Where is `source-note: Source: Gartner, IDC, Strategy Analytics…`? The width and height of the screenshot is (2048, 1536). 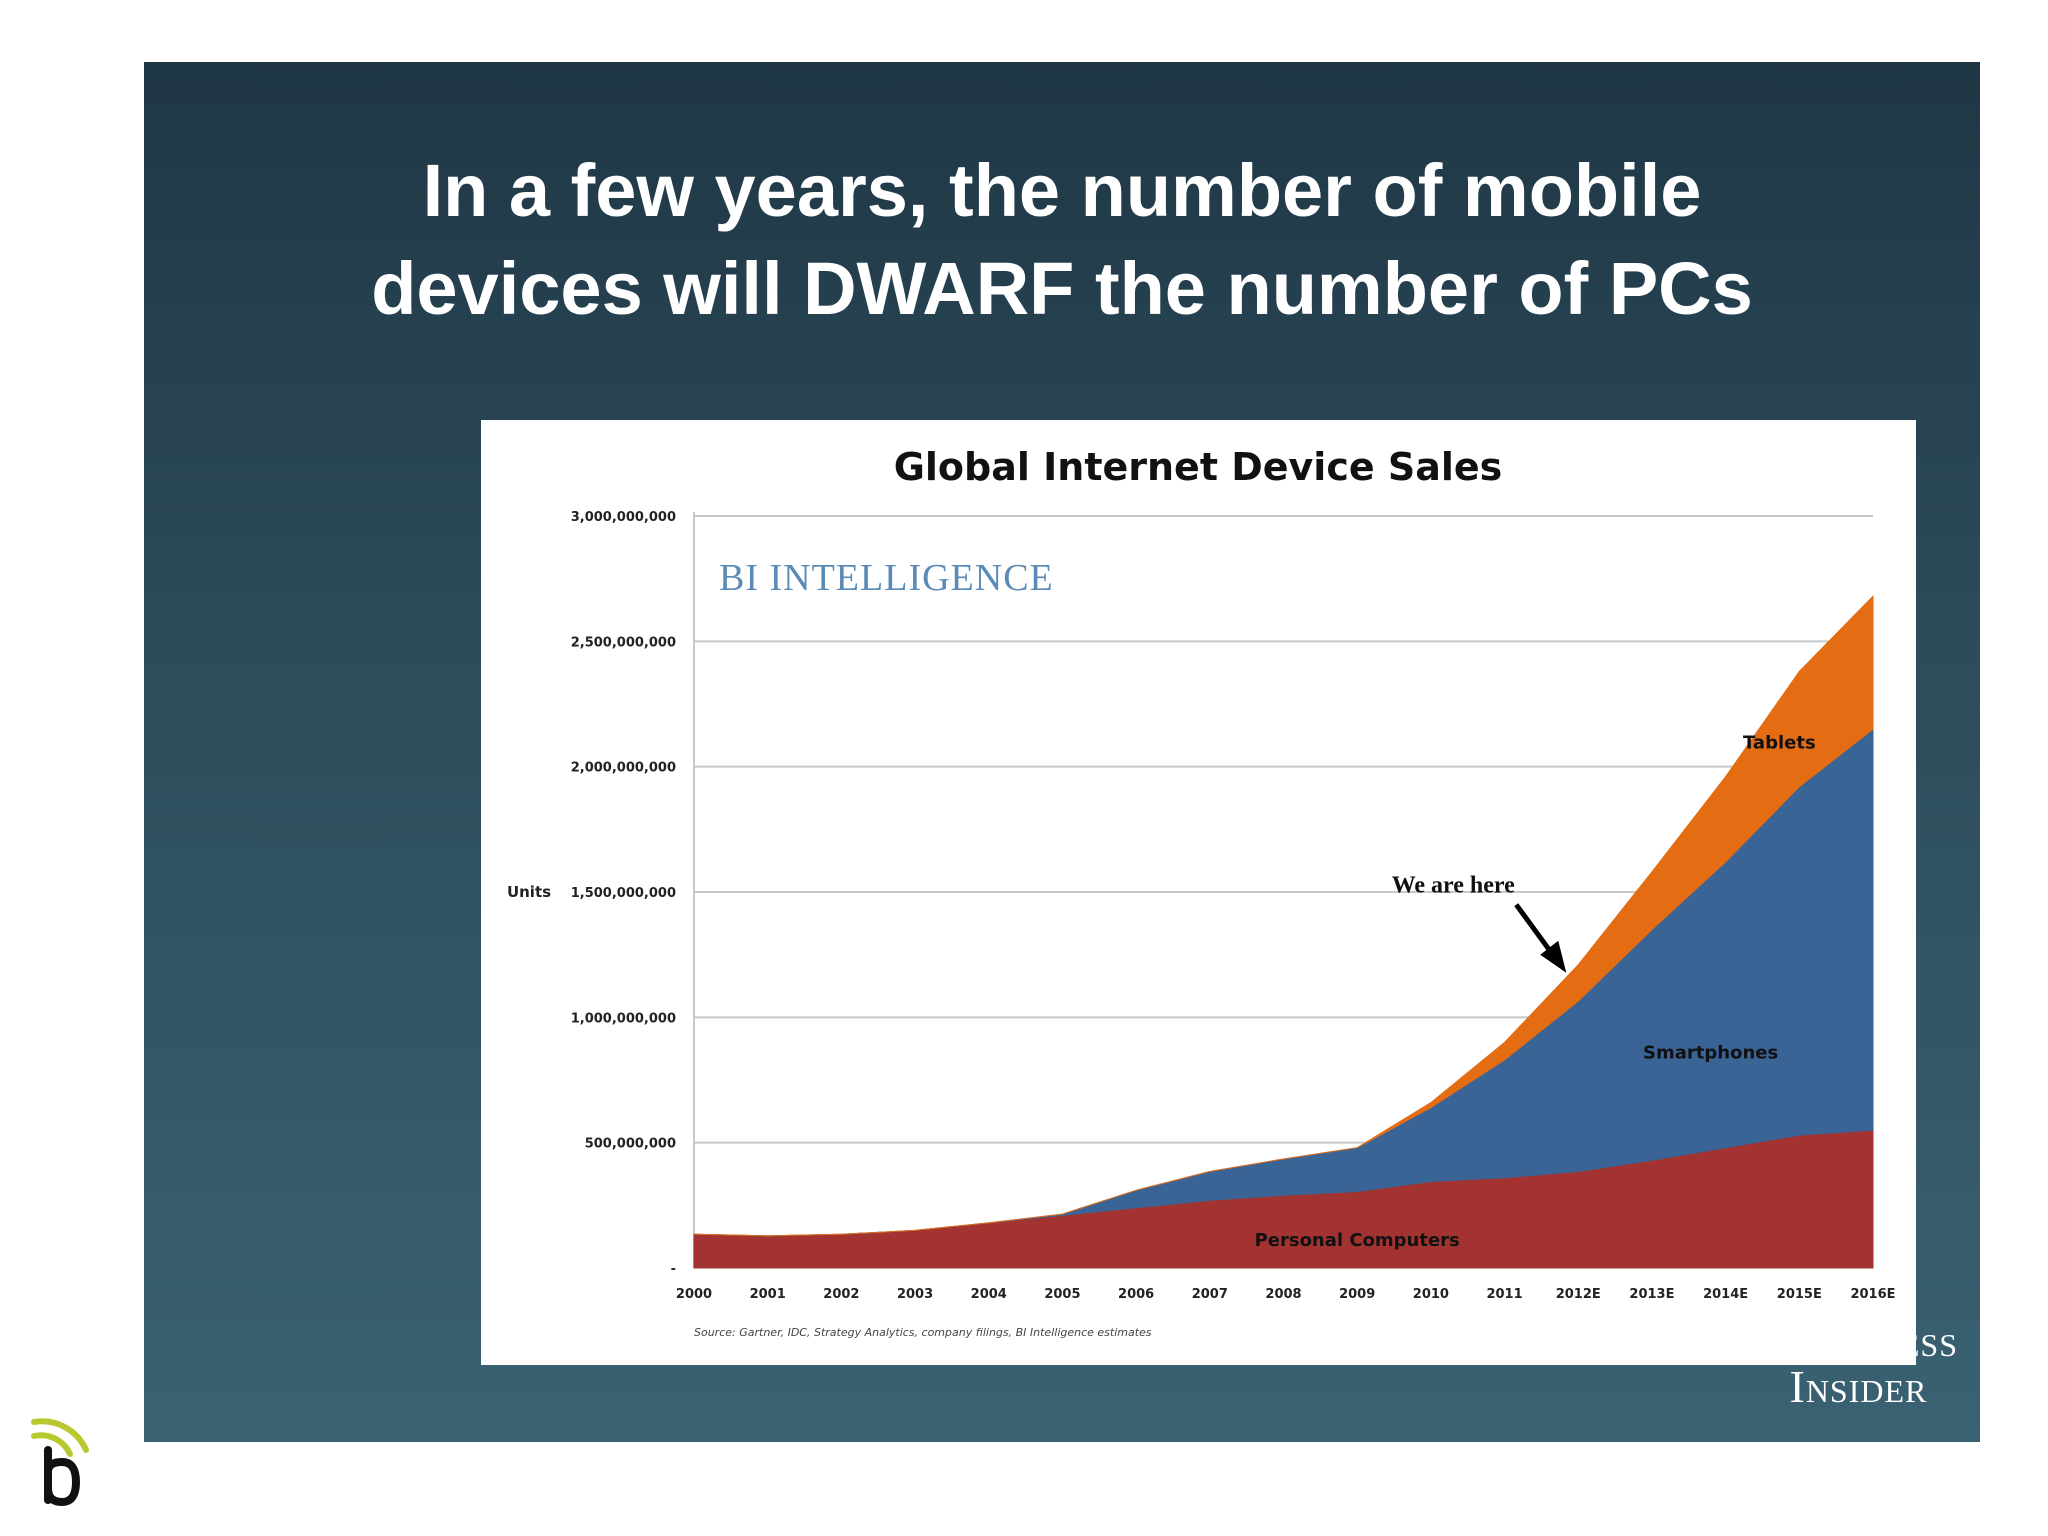
source-note: Source: Gartner, IDC, Strategy Analytics… is located at coordinates (923, 1332).